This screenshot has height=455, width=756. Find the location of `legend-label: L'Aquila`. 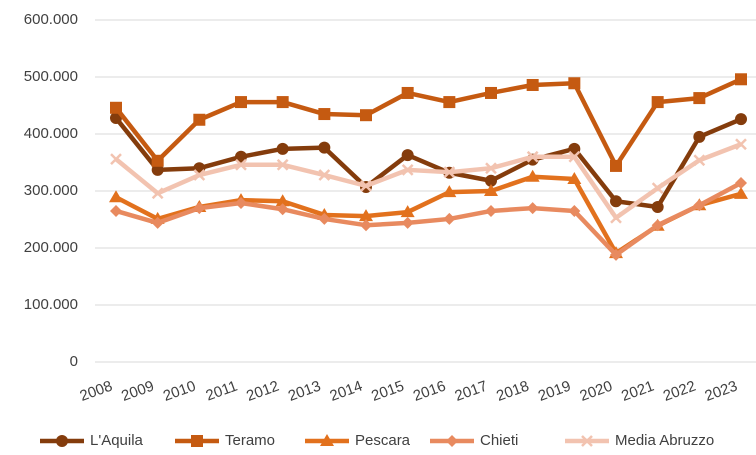

legend-label: L'Aquila is located at coordinates (117, 440).